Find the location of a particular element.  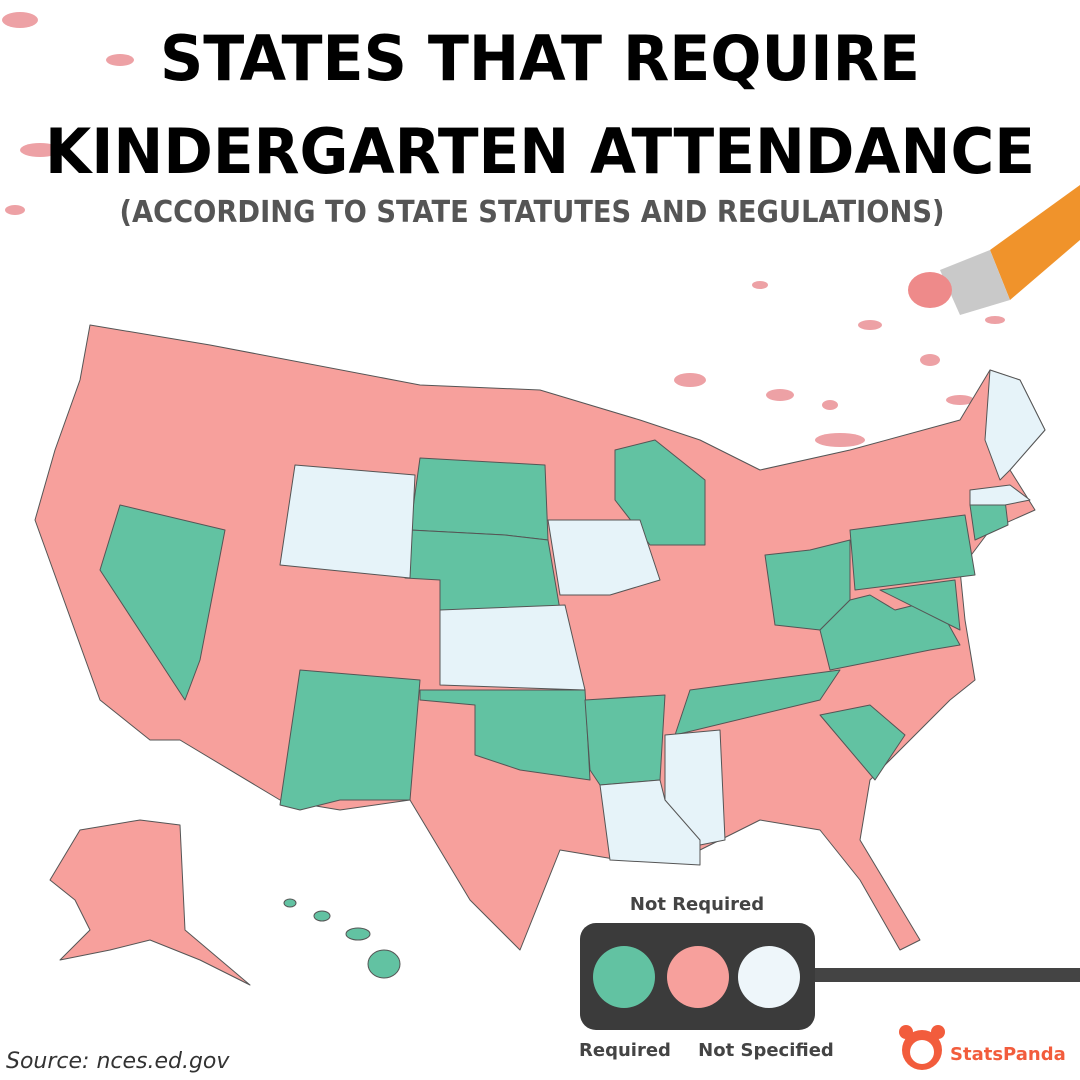

legend-label: Required is located at coordinates (625, 1050).